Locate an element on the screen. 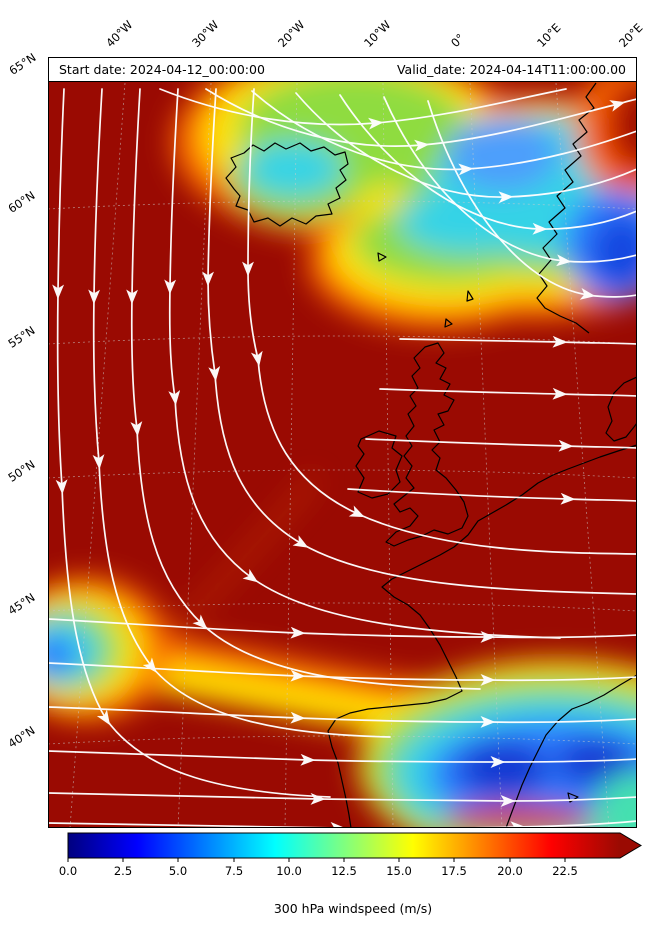  lat-tick-label: 40°N is located at coordinates (21, 737).